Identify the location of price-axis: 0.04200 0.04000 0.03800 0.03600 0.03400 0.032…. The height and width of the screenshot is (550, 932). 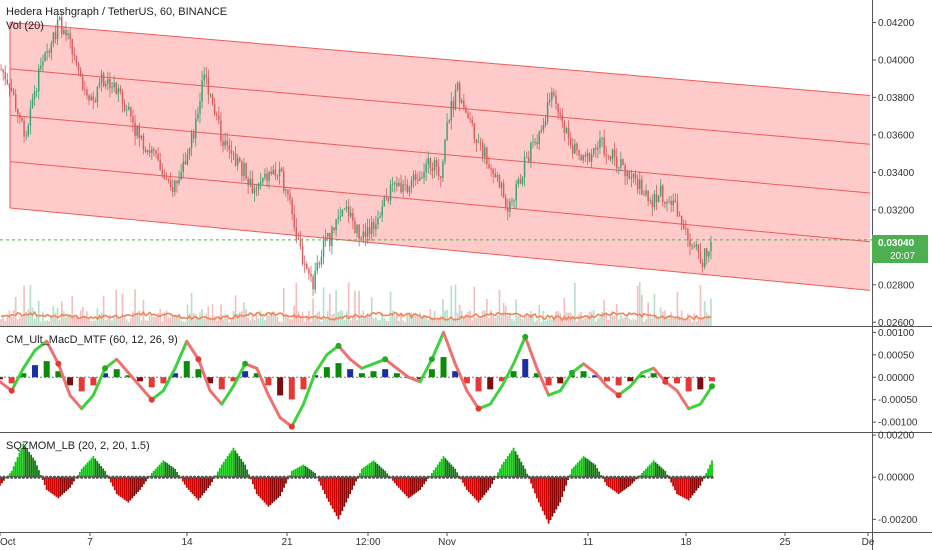
(895, 272).